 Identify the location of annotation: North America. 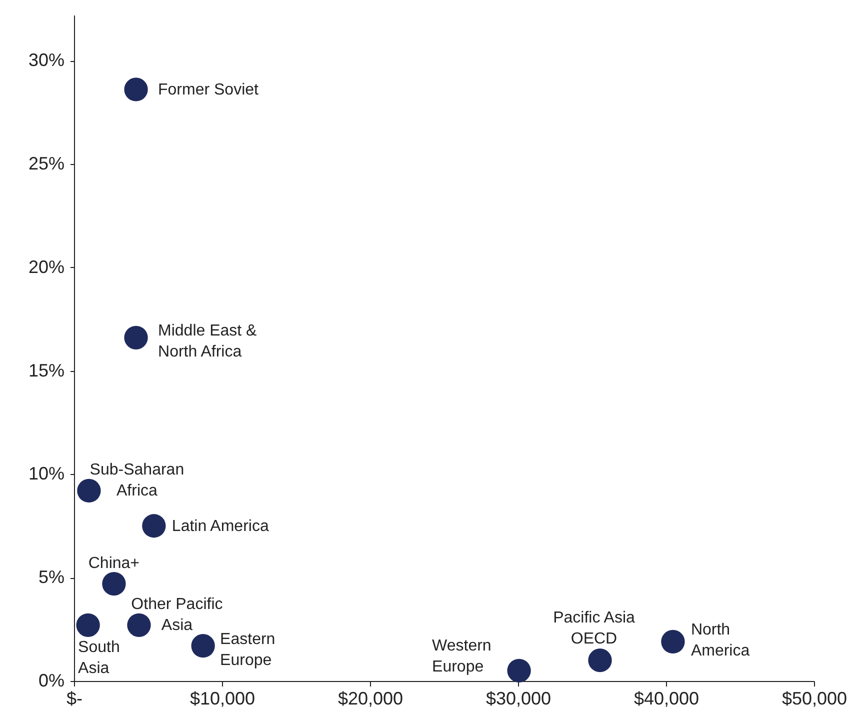
(720, 641).